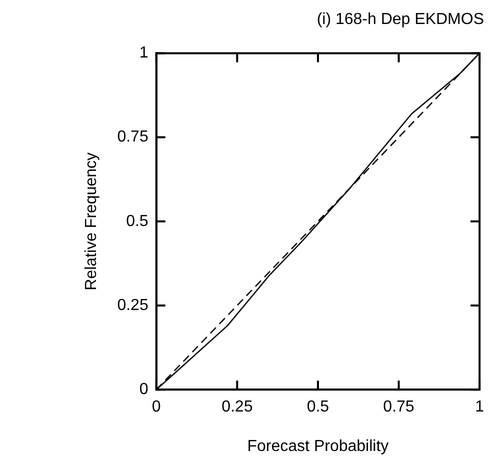 The image size is (492, 468). I want to click on y-tick-label: 0.25, so click(132, 305).